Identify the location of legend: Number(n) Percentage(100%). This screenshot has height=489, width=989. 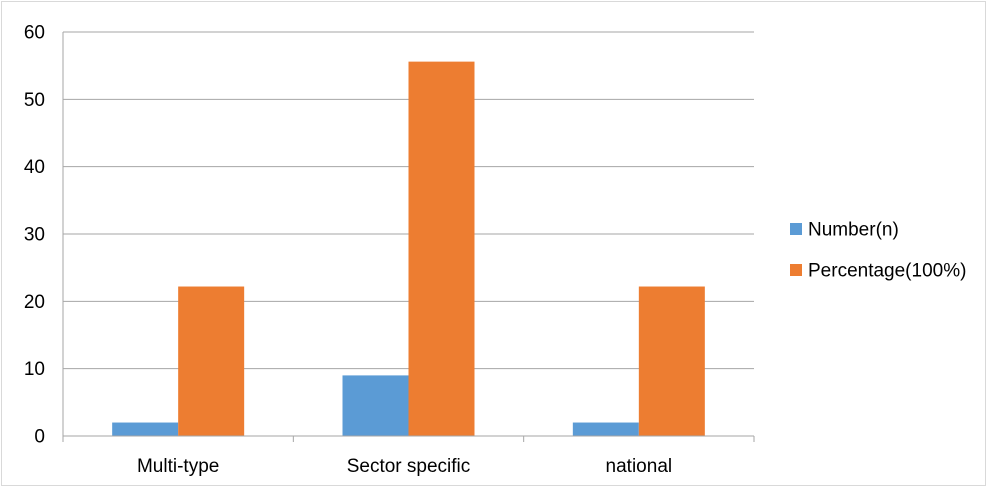
(878, 251).